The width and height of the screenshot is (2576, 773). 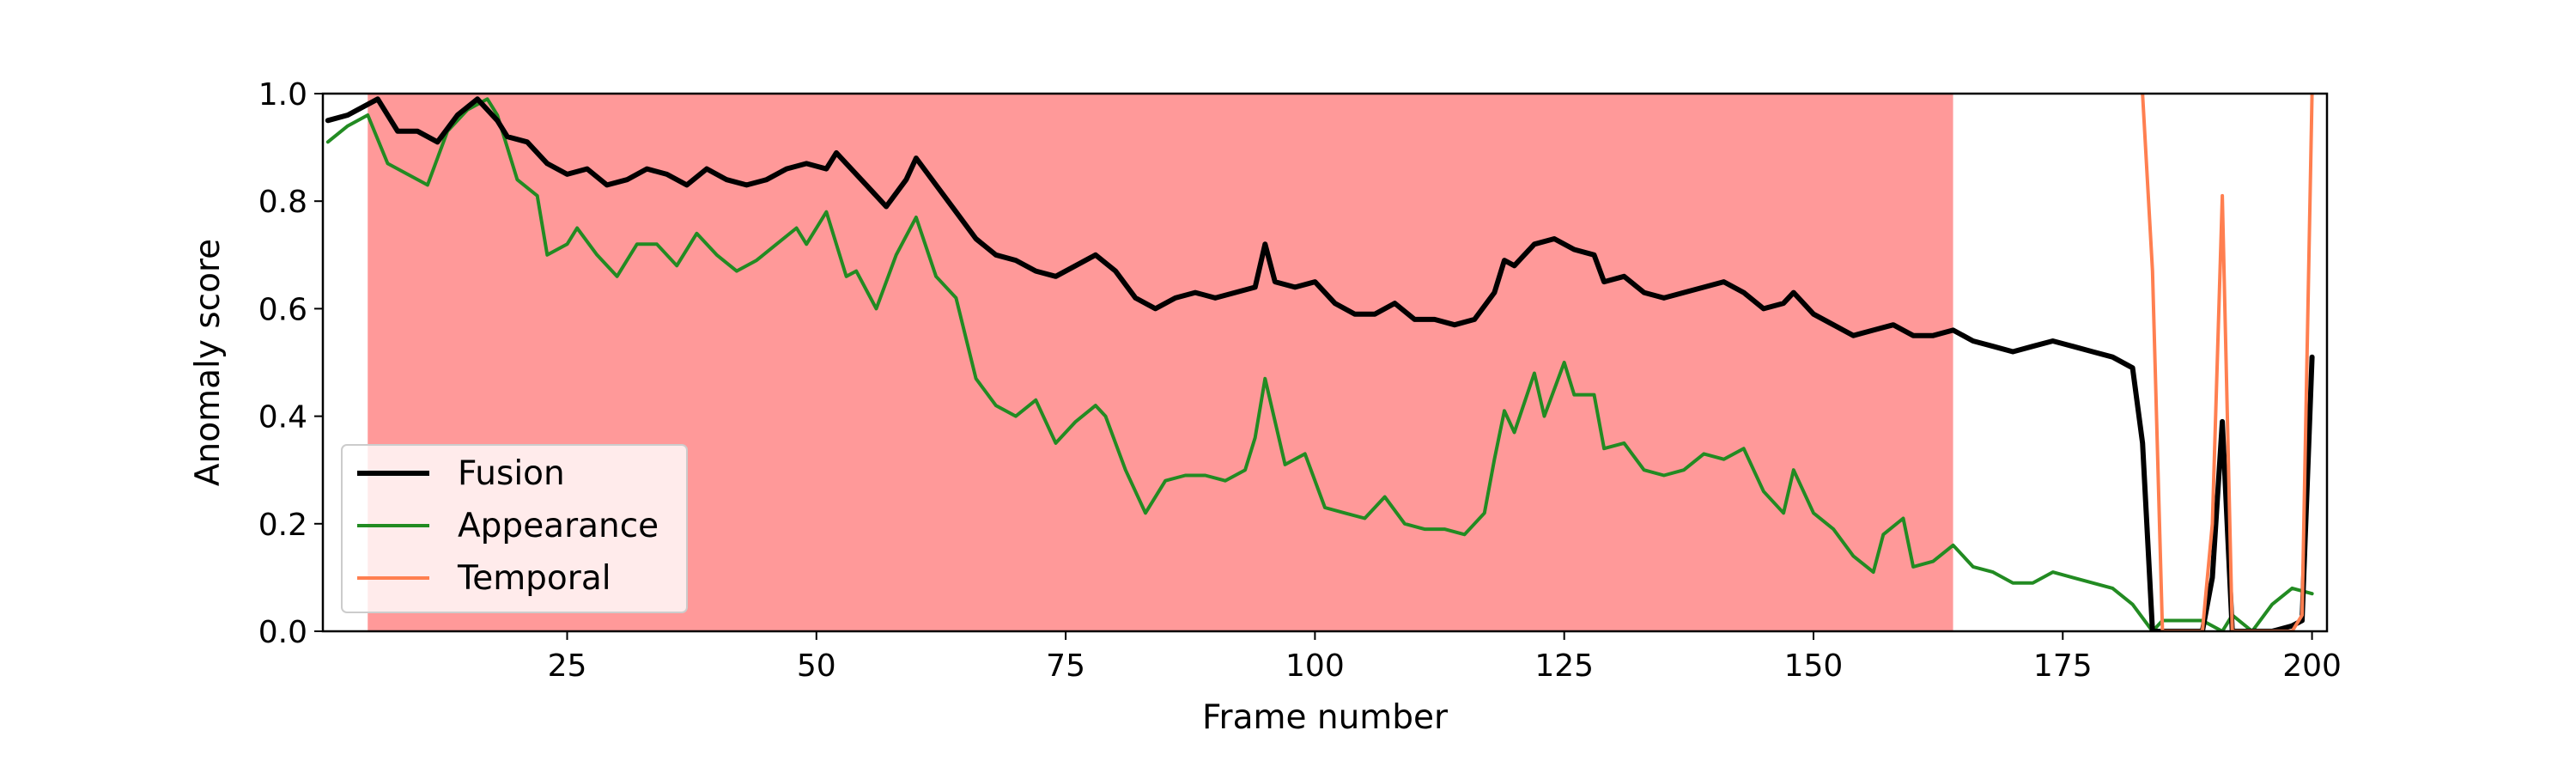 I want to click on legend-label-appearance: Appearance, so click(x=558, y=526).